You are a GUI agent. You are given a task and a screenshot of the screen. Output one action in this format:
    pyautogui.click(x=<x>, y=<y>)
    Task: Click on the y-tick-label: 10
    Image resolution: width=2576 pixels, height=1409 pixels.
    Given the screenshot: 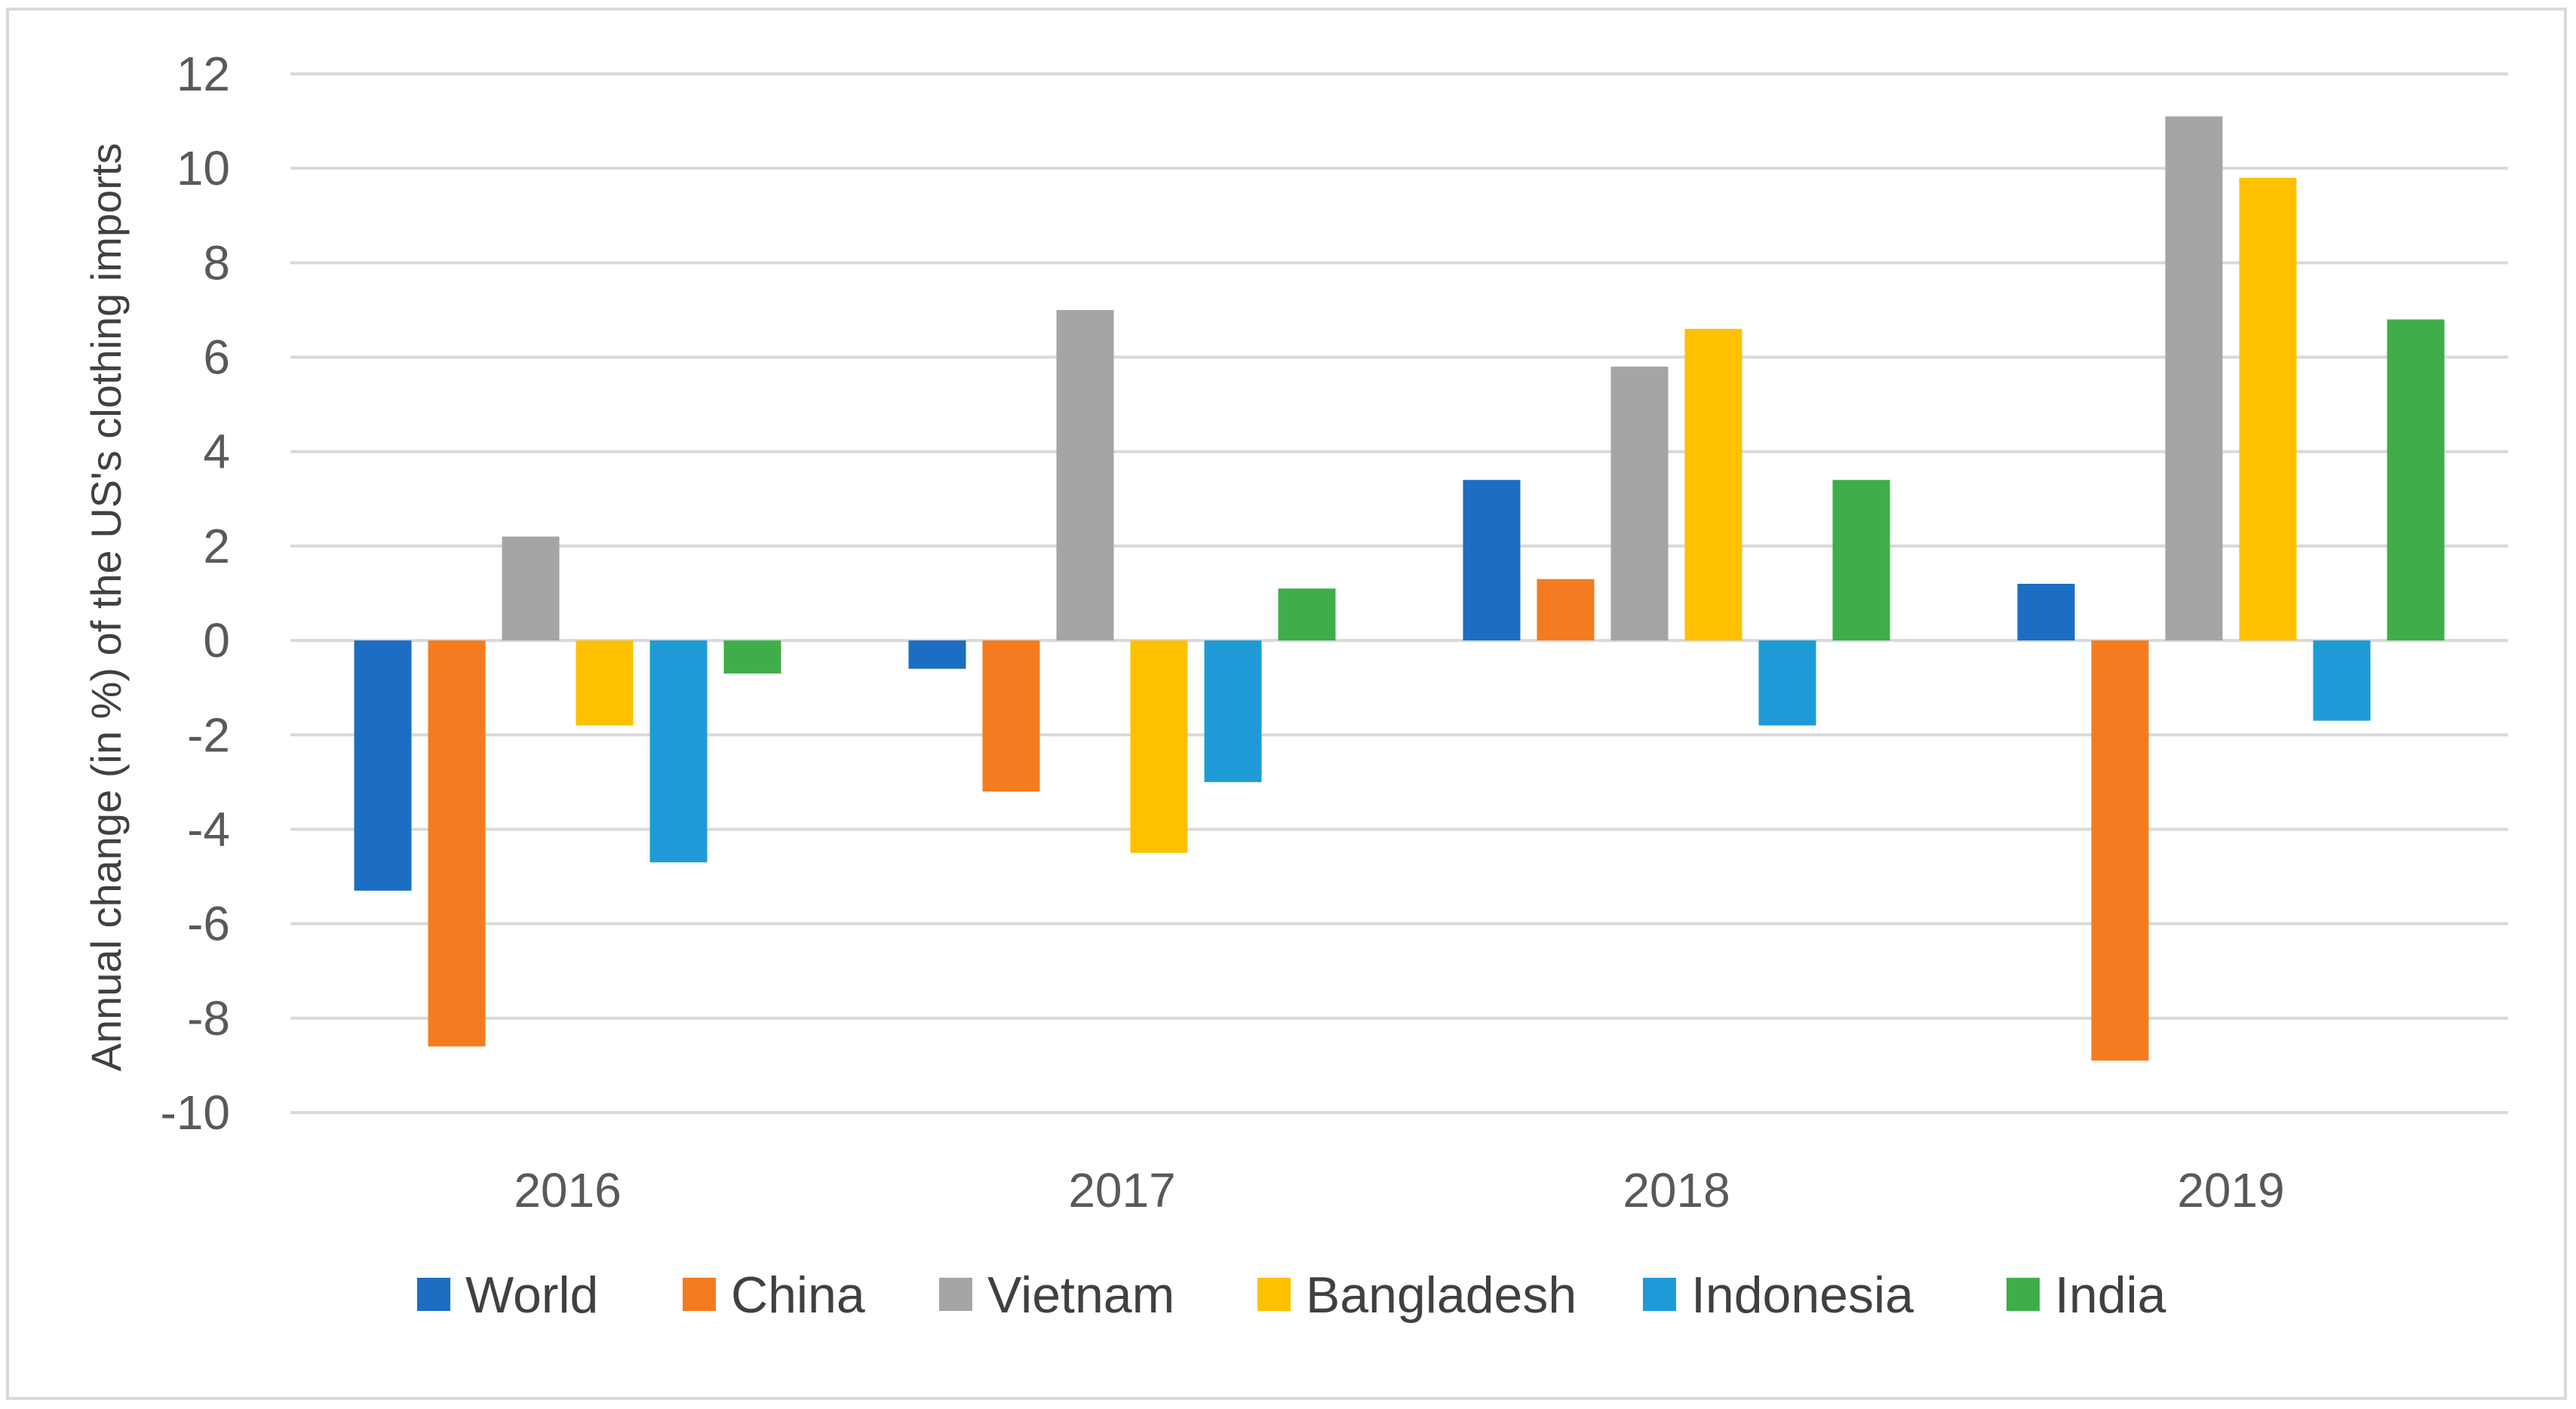 What is the action you would take?
    pyautogui.click(x=203, y=168)
    